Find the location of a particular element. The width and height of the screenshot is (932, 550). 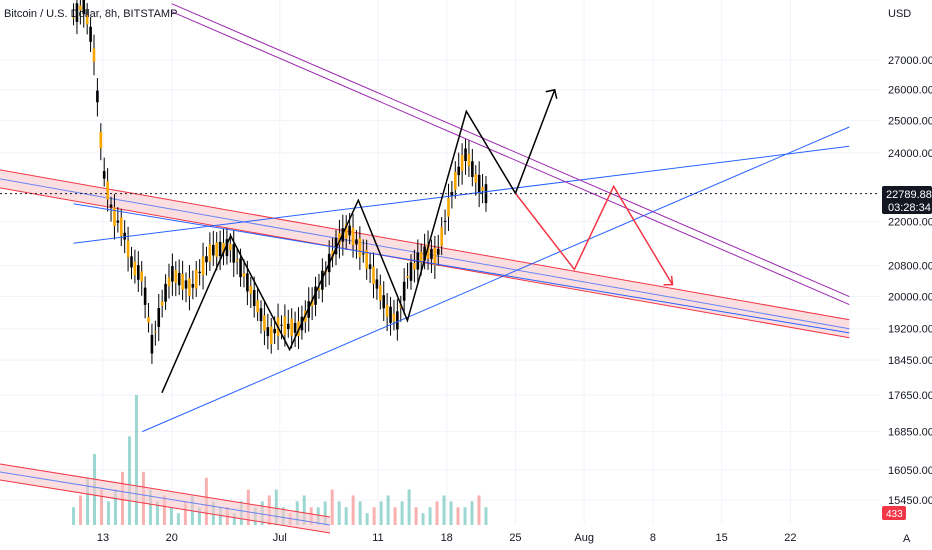

y-tick-label: 16850.00 is located at coordinates (910, 433).